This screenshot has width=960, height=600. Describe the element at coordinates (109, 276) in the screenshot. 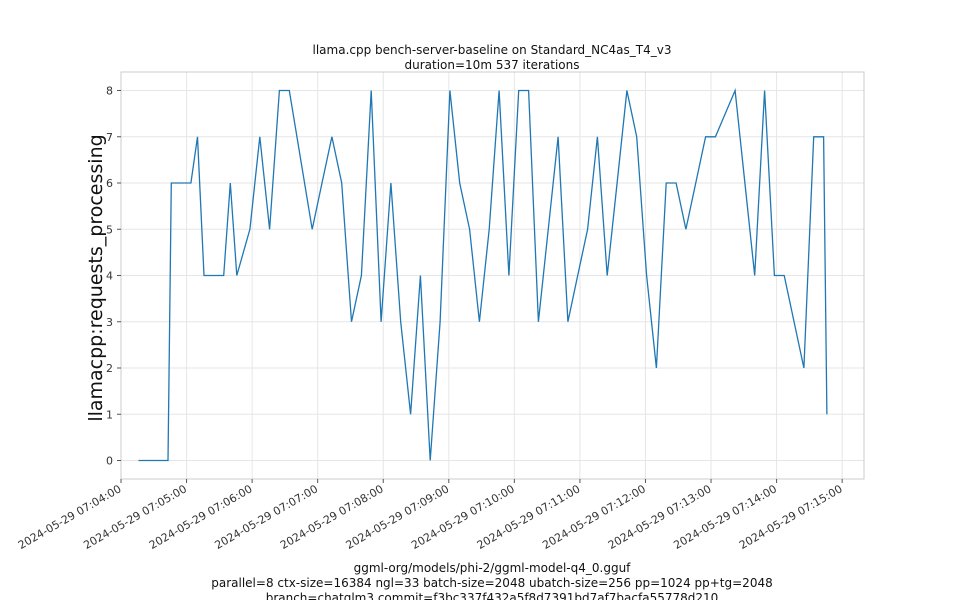

I see `y-tick-label: 4` at that location.